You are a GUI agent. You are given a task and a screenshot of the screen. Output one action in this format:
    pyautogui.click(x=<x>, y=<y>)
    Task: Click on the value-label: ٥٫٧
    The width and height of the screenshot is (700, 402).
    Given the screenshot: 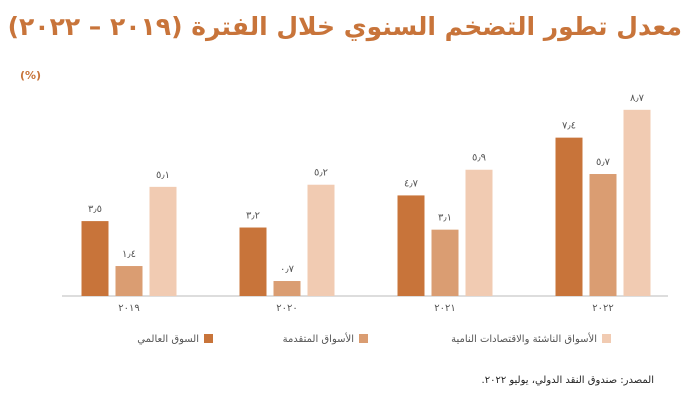 What is the action you would take?
    pyautogui.click(x=603, y=162)
    